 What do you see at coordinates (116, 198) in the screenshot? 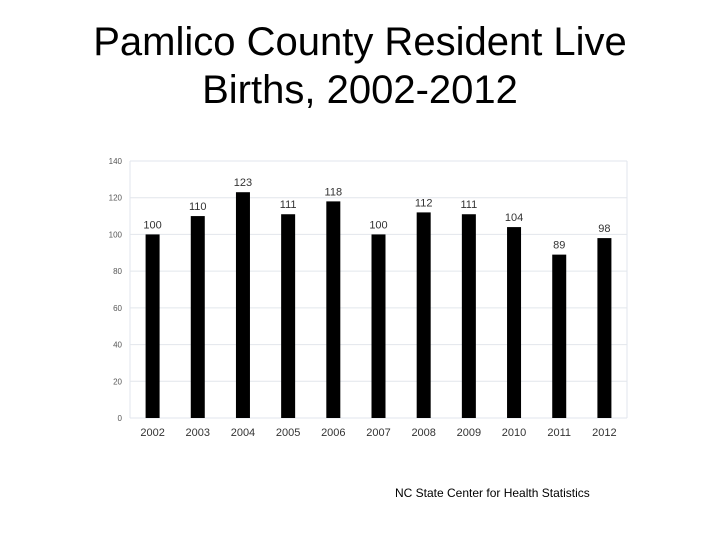
I see `y-tick-label: 120` at bounding box center [116, 198].